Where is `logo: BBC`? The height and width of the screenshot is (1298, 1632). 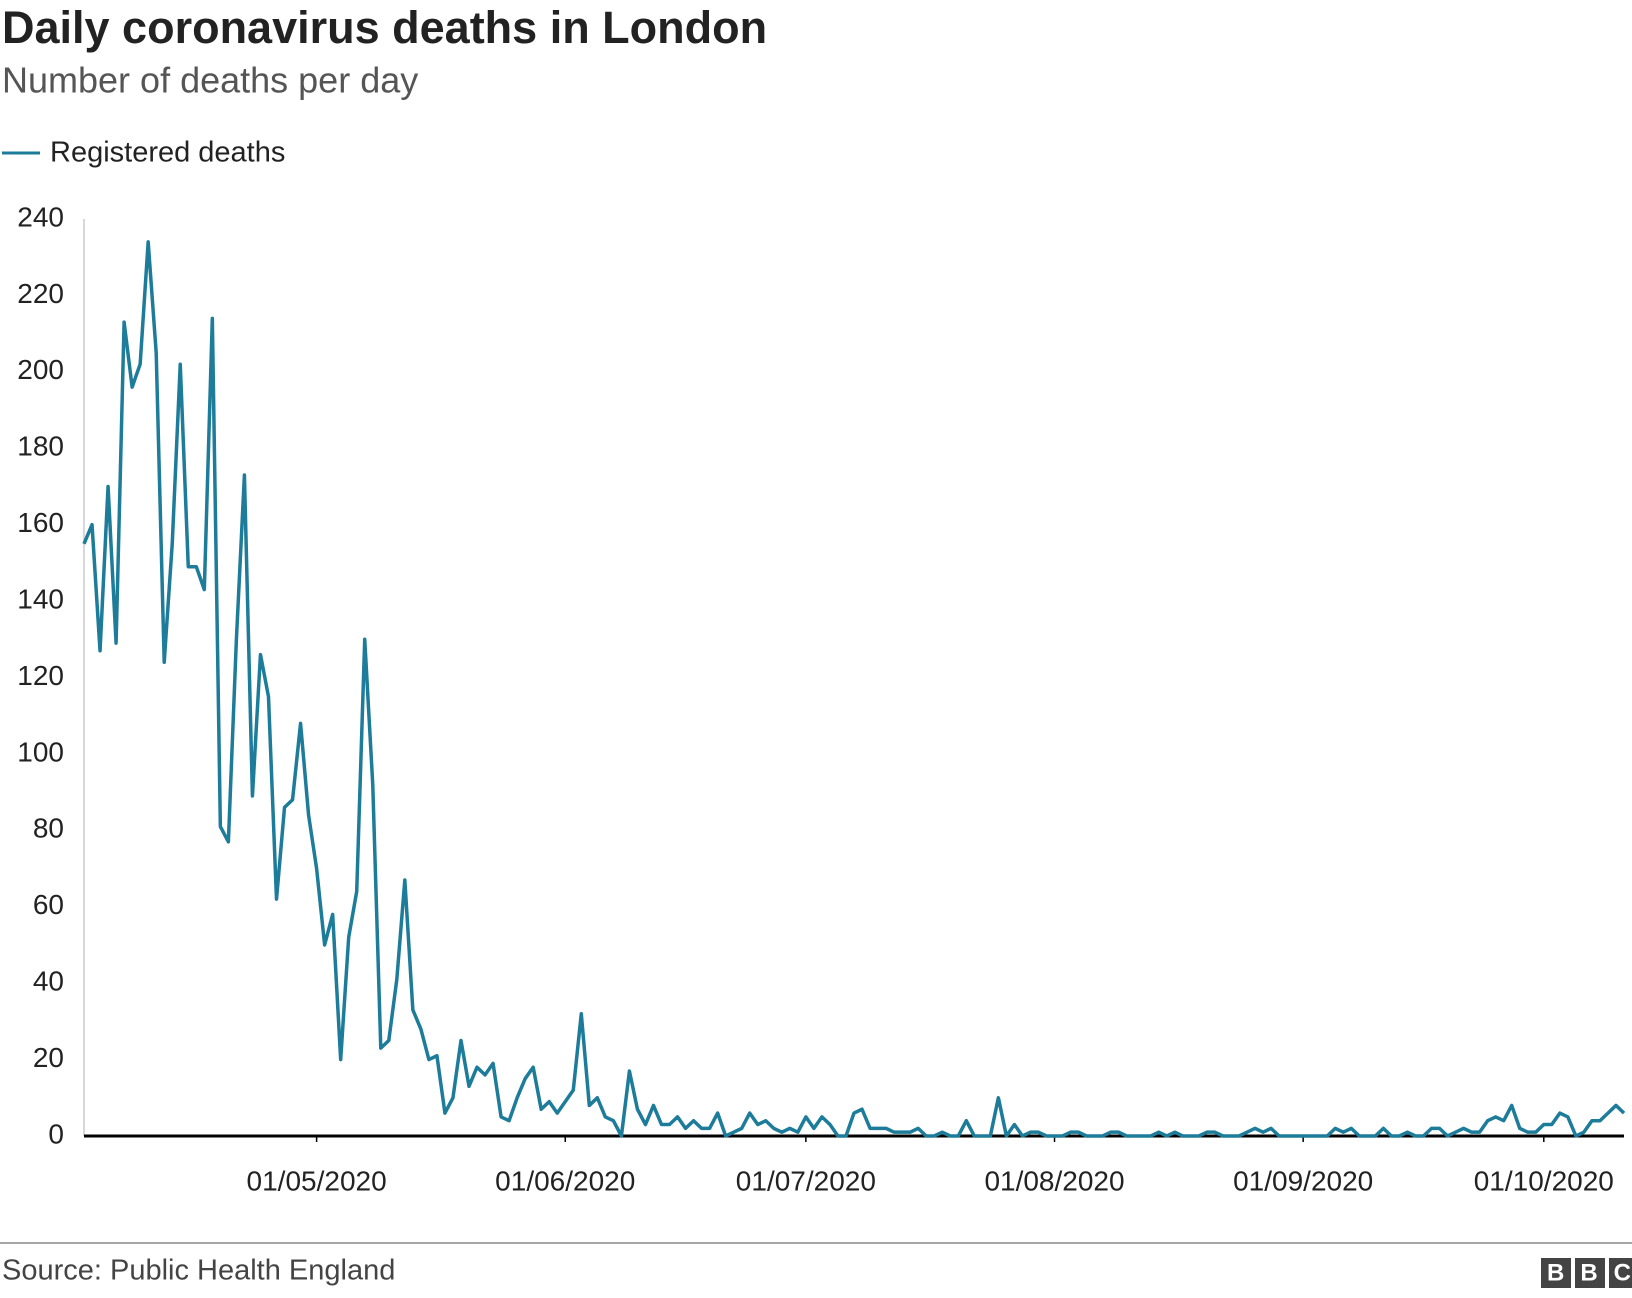
logo: BBC is located at coordinates (1586, 1273).